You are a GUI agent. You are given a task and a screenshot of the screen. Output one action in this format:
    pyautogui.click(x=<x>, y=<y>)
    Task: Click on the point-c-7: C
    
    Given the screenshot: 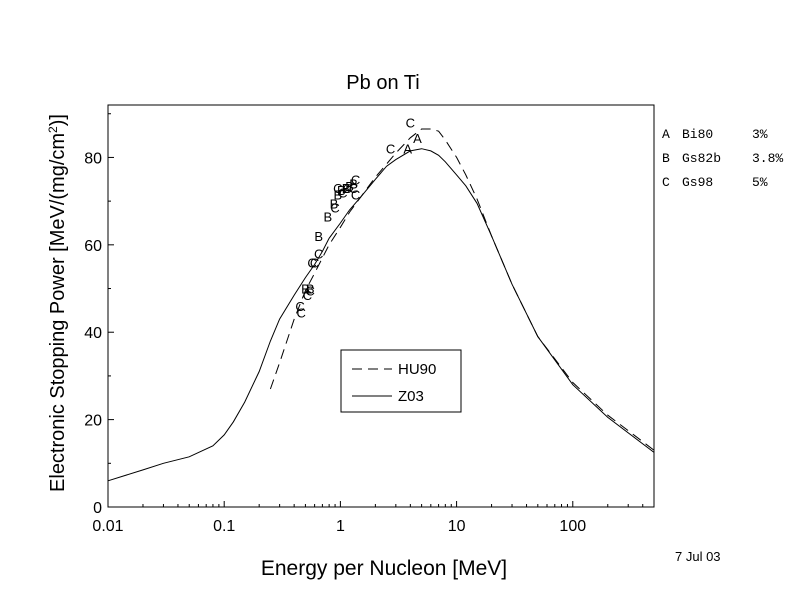 What is the action you would take?
    pyautogui.click(x=334, y=208)
    